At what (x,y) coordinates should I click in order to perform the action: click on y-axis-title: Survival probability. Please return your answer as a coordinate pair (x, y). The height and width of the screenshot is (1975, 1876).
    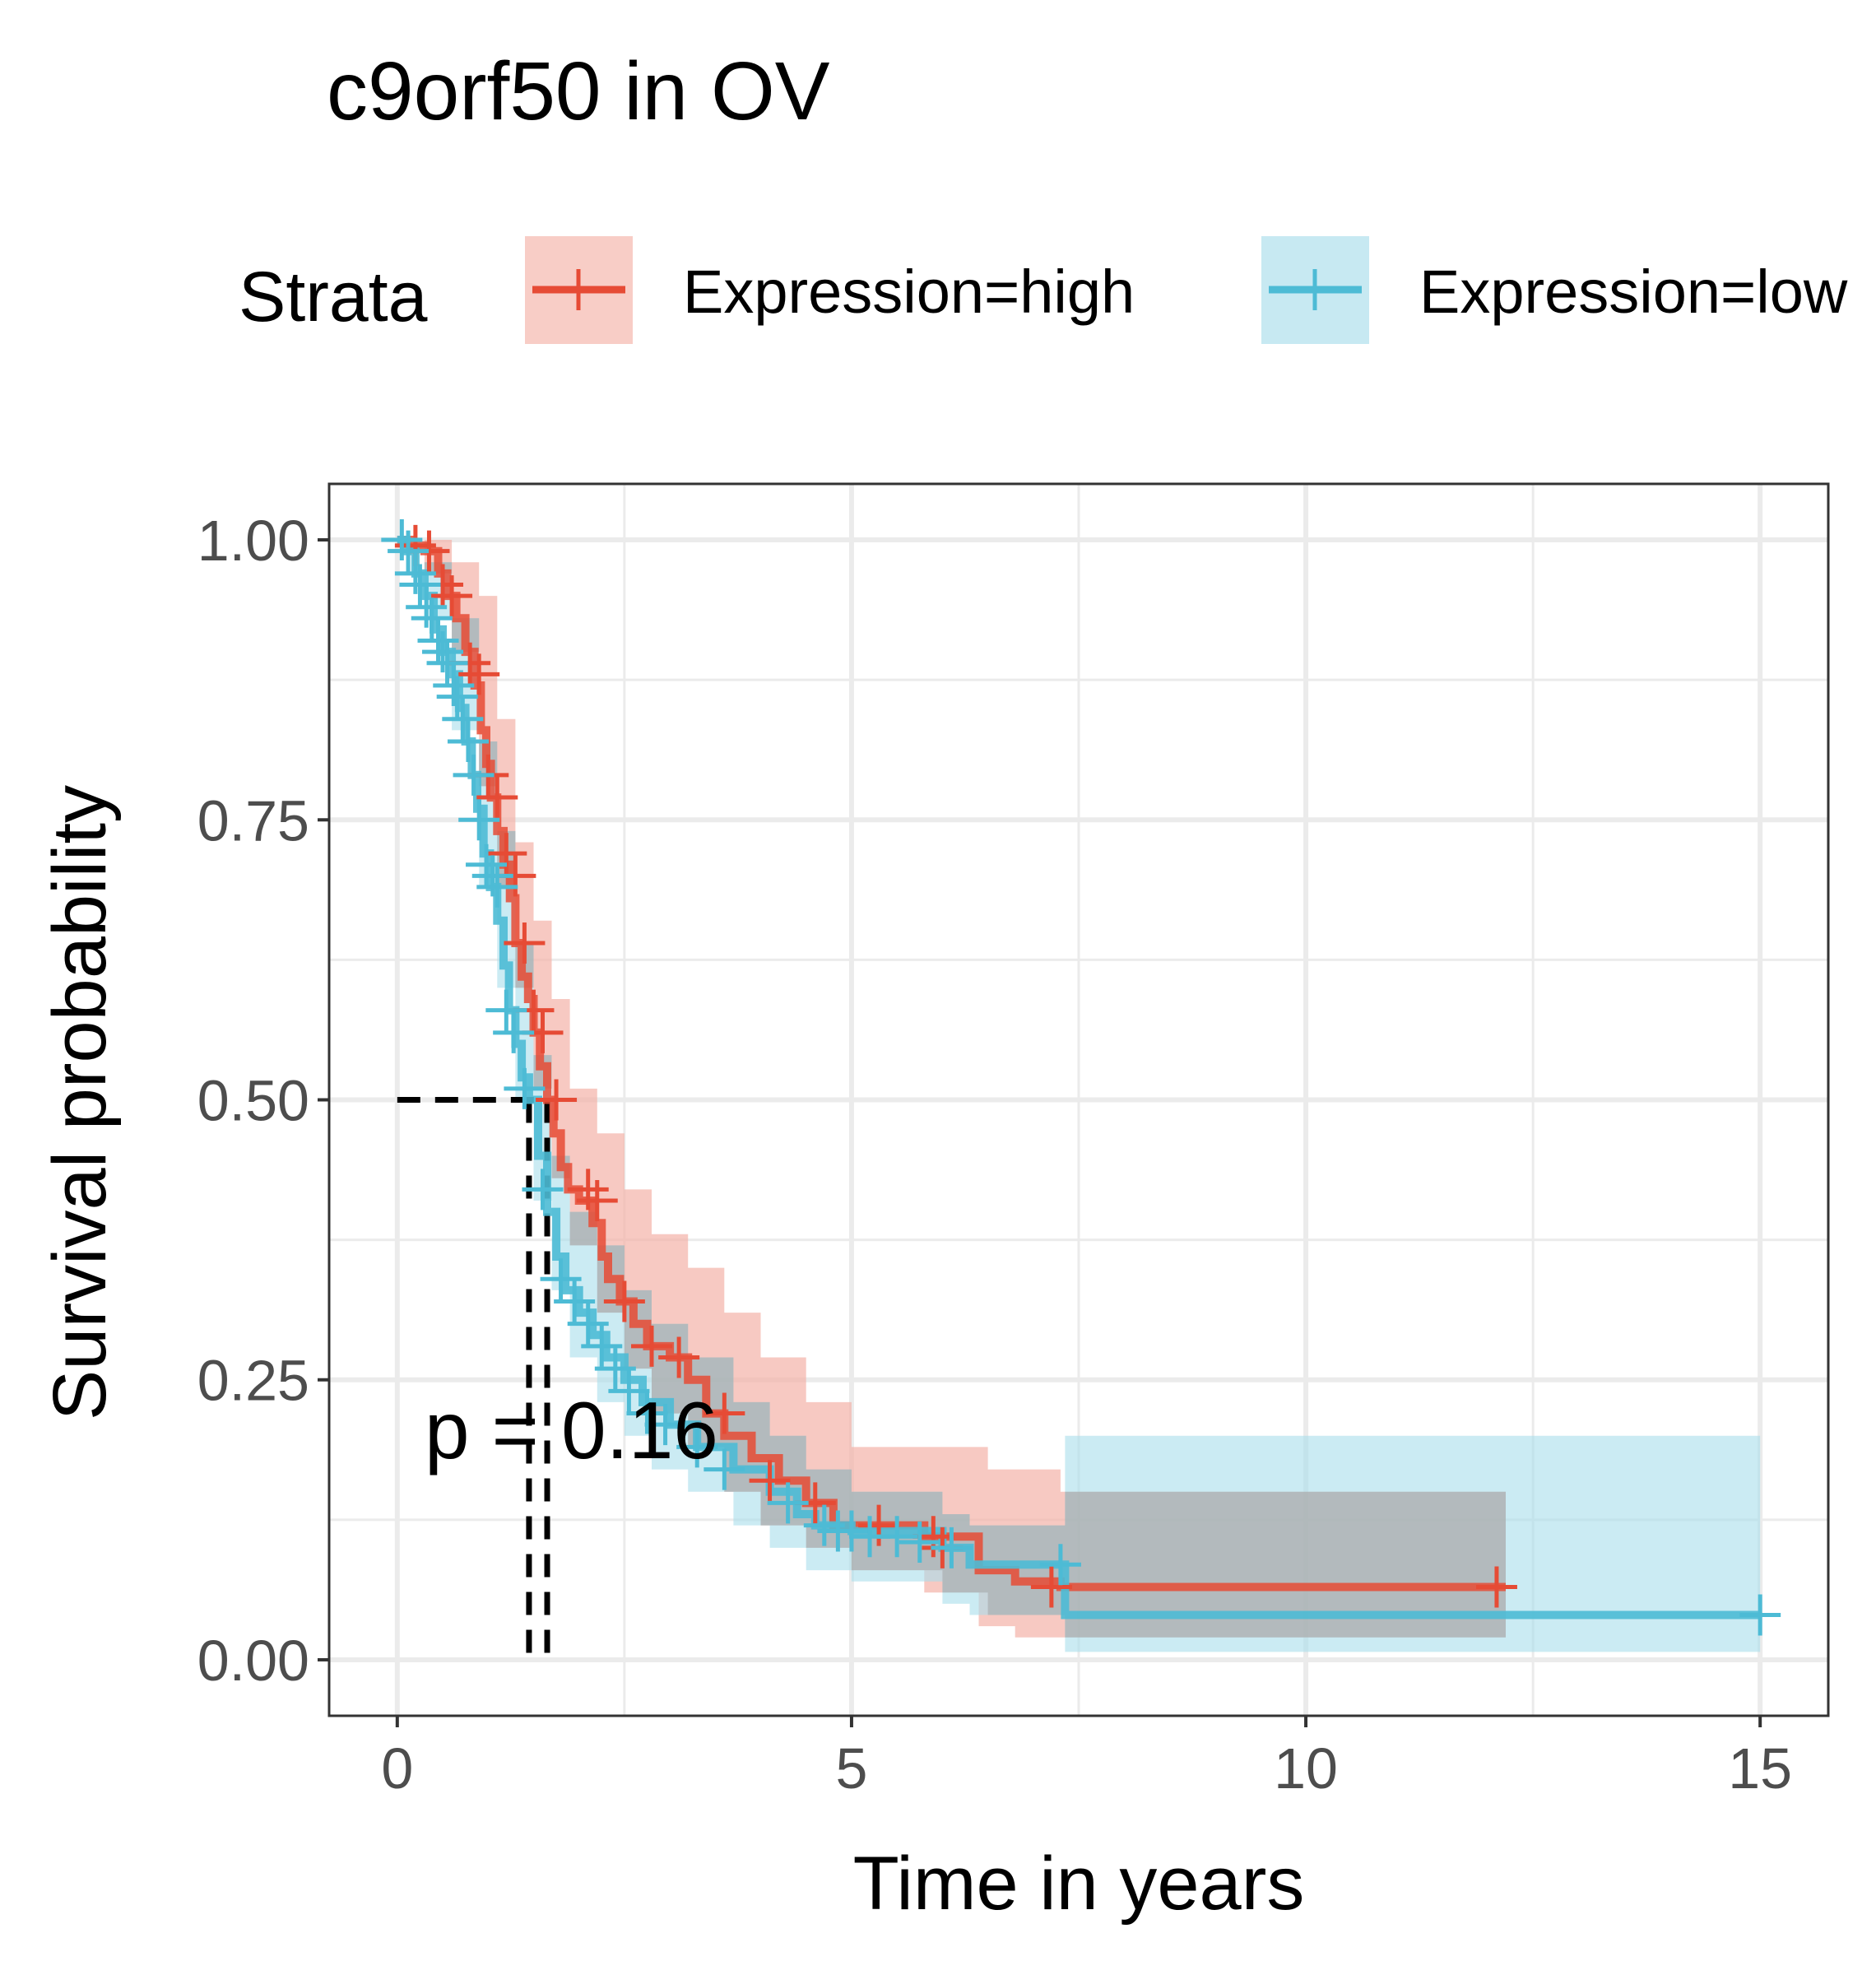
    Looking at the image, I should click on (80, 1102).